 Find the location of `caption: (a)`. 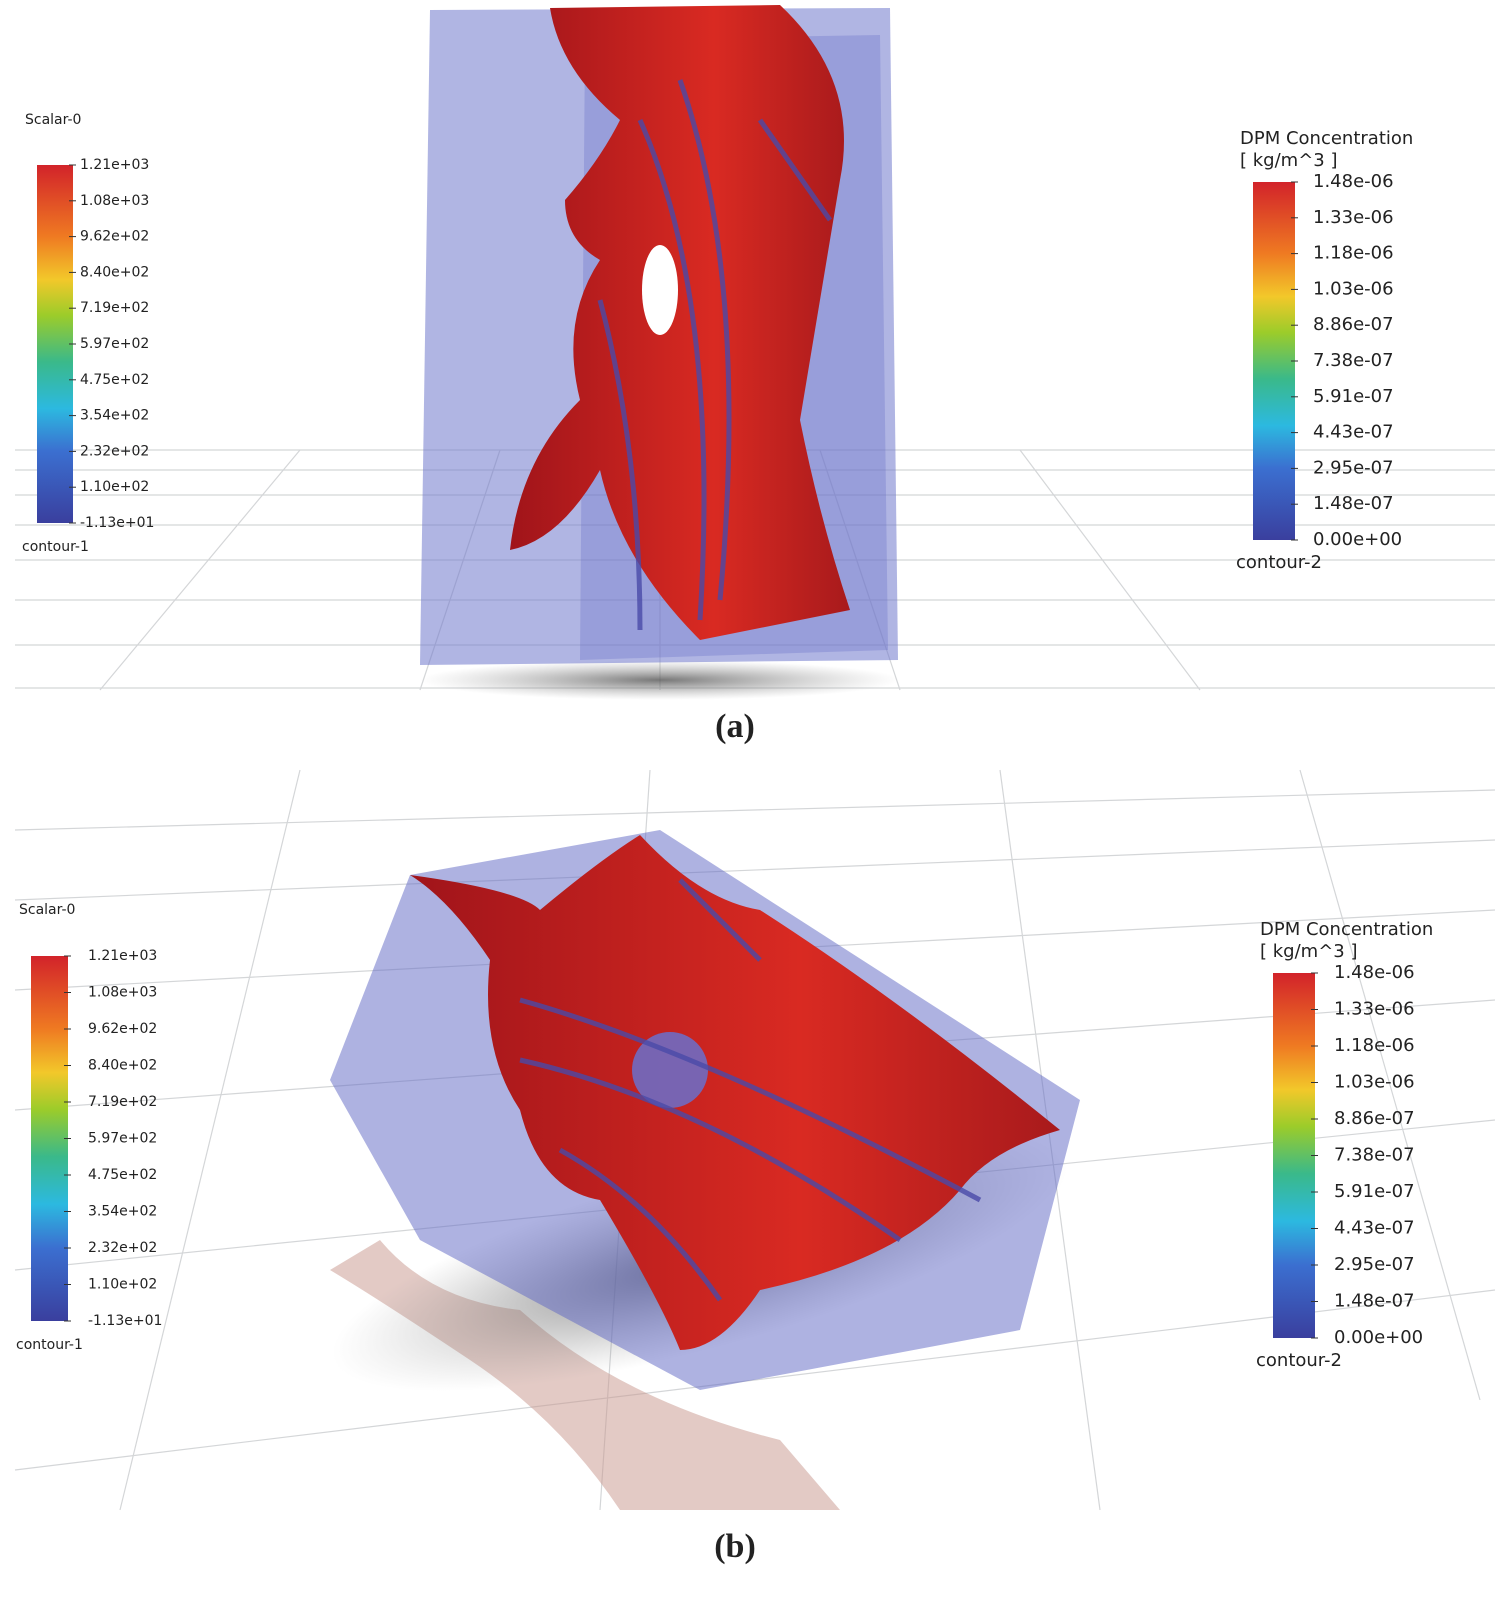

caption: (a) is located at coordinates (735, 726).